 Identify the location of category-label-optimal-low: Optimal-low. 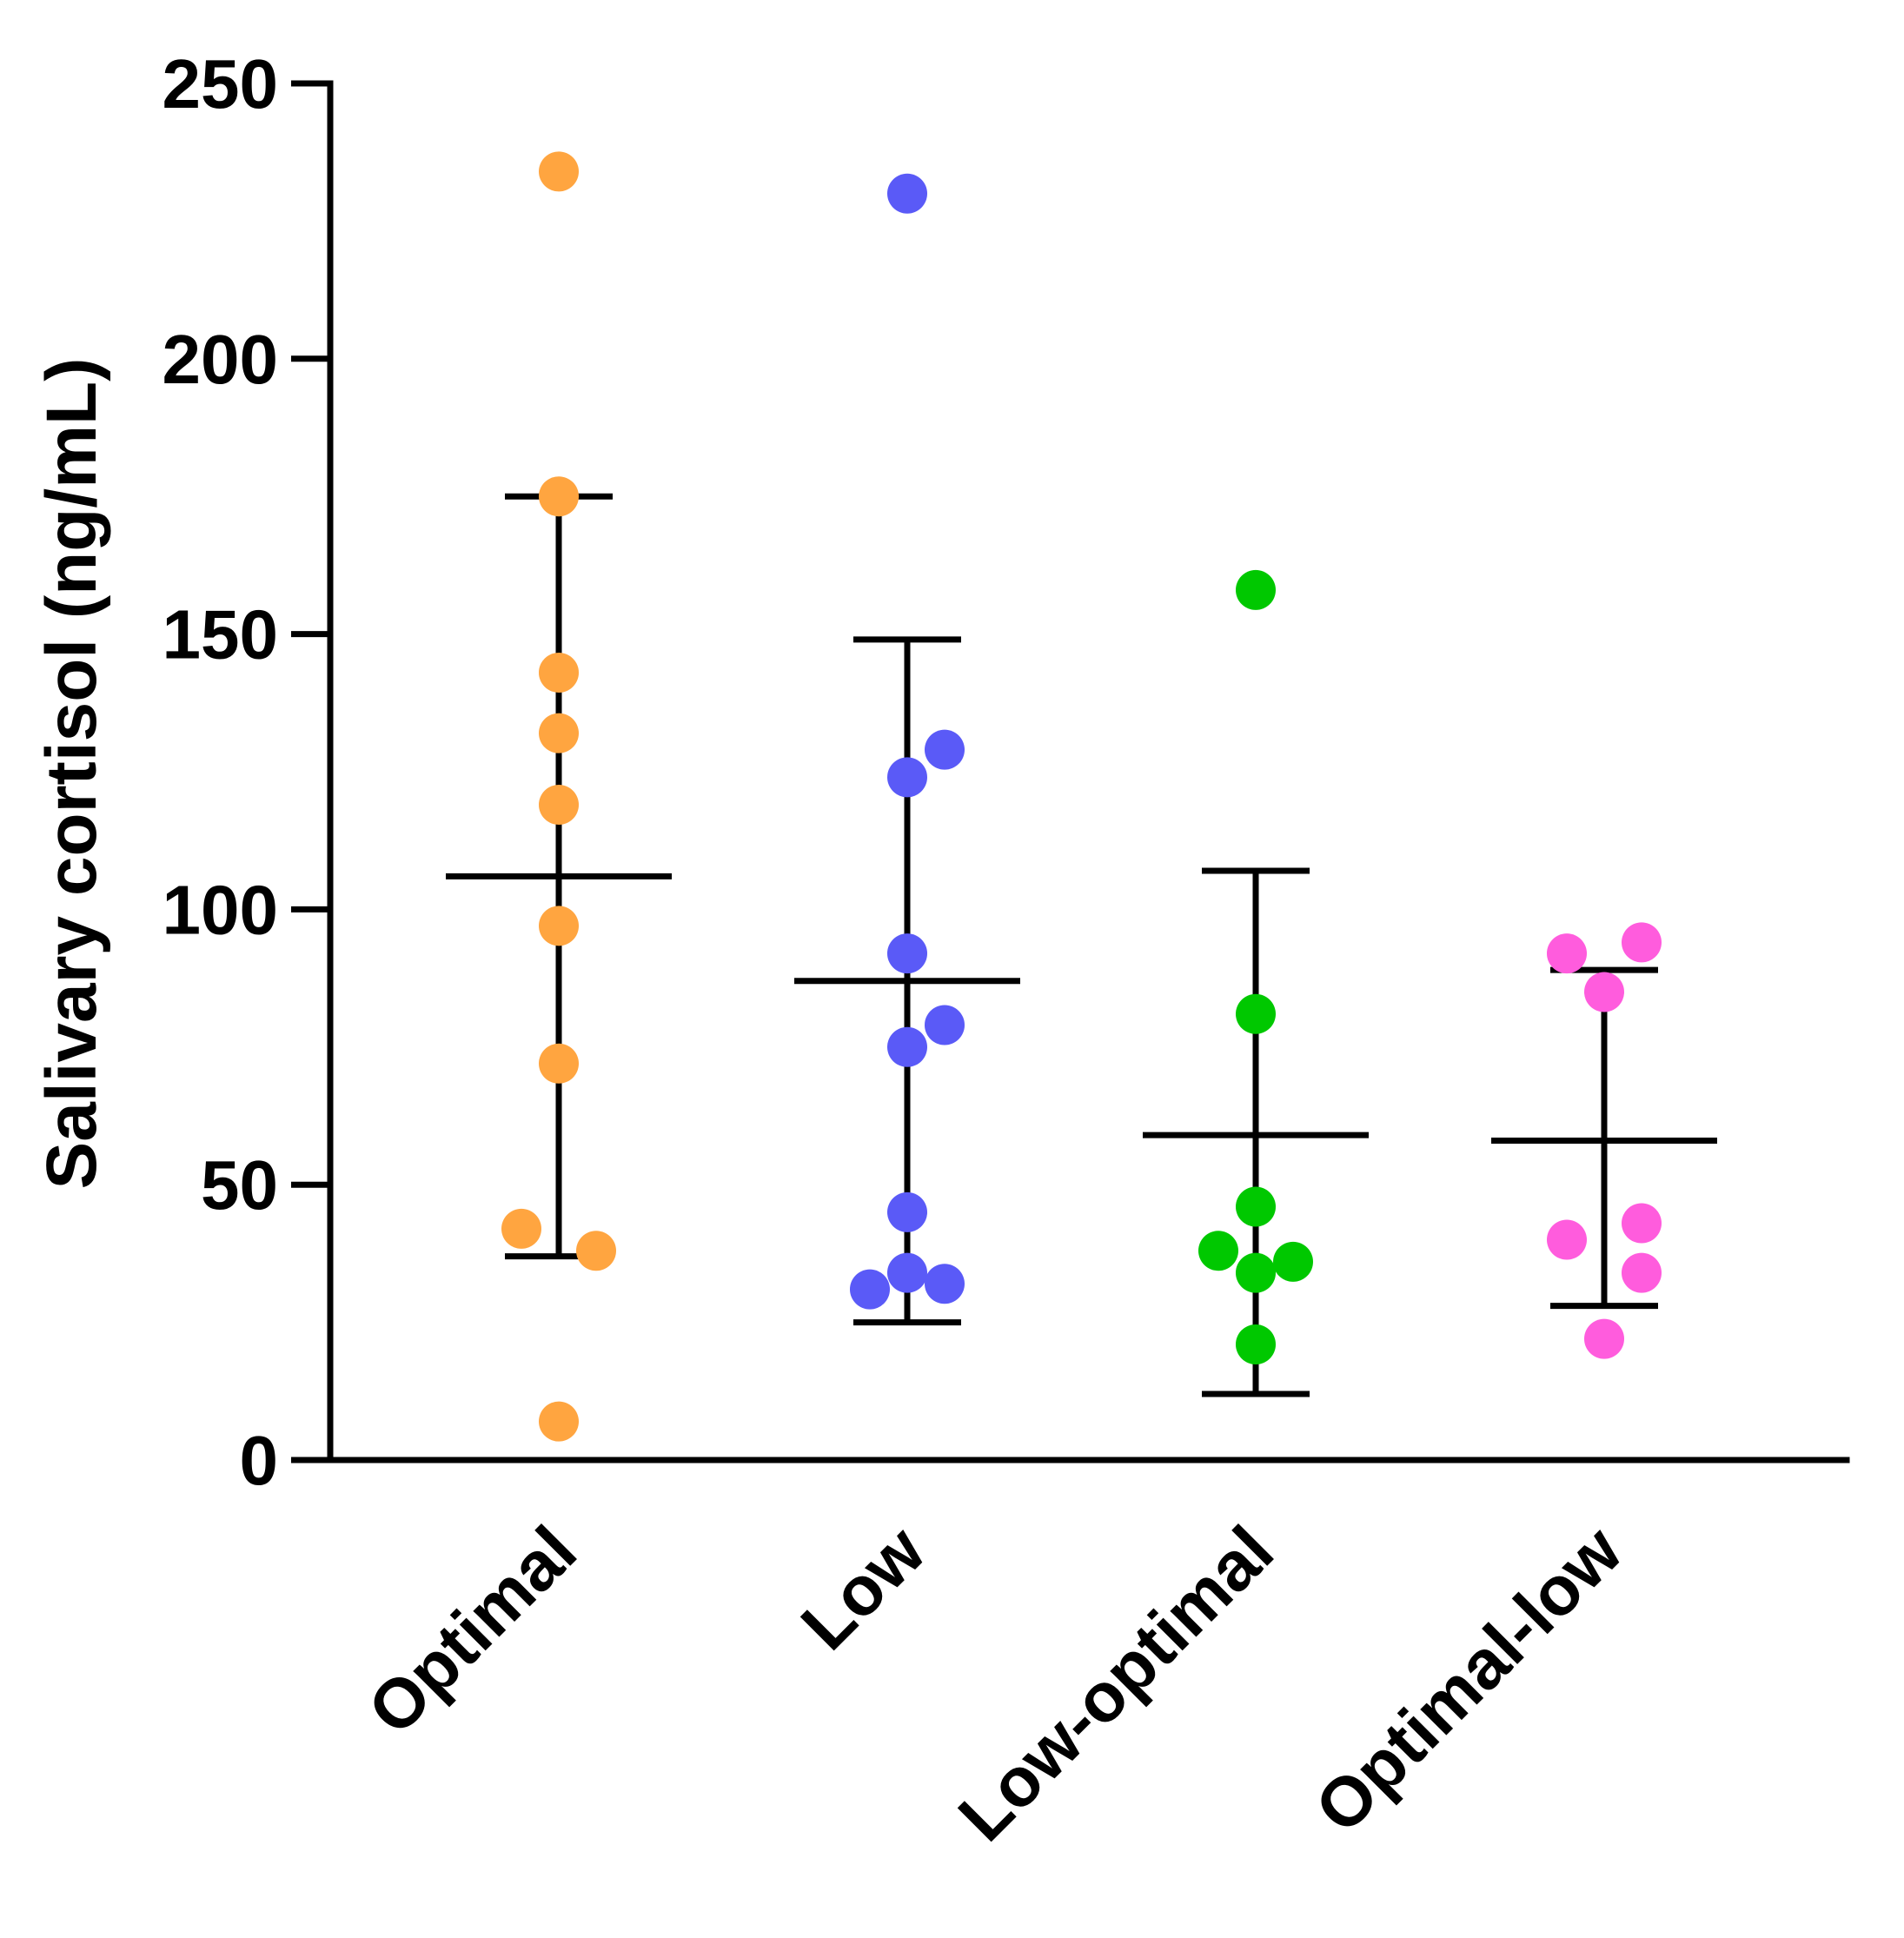
(1468, 1679).